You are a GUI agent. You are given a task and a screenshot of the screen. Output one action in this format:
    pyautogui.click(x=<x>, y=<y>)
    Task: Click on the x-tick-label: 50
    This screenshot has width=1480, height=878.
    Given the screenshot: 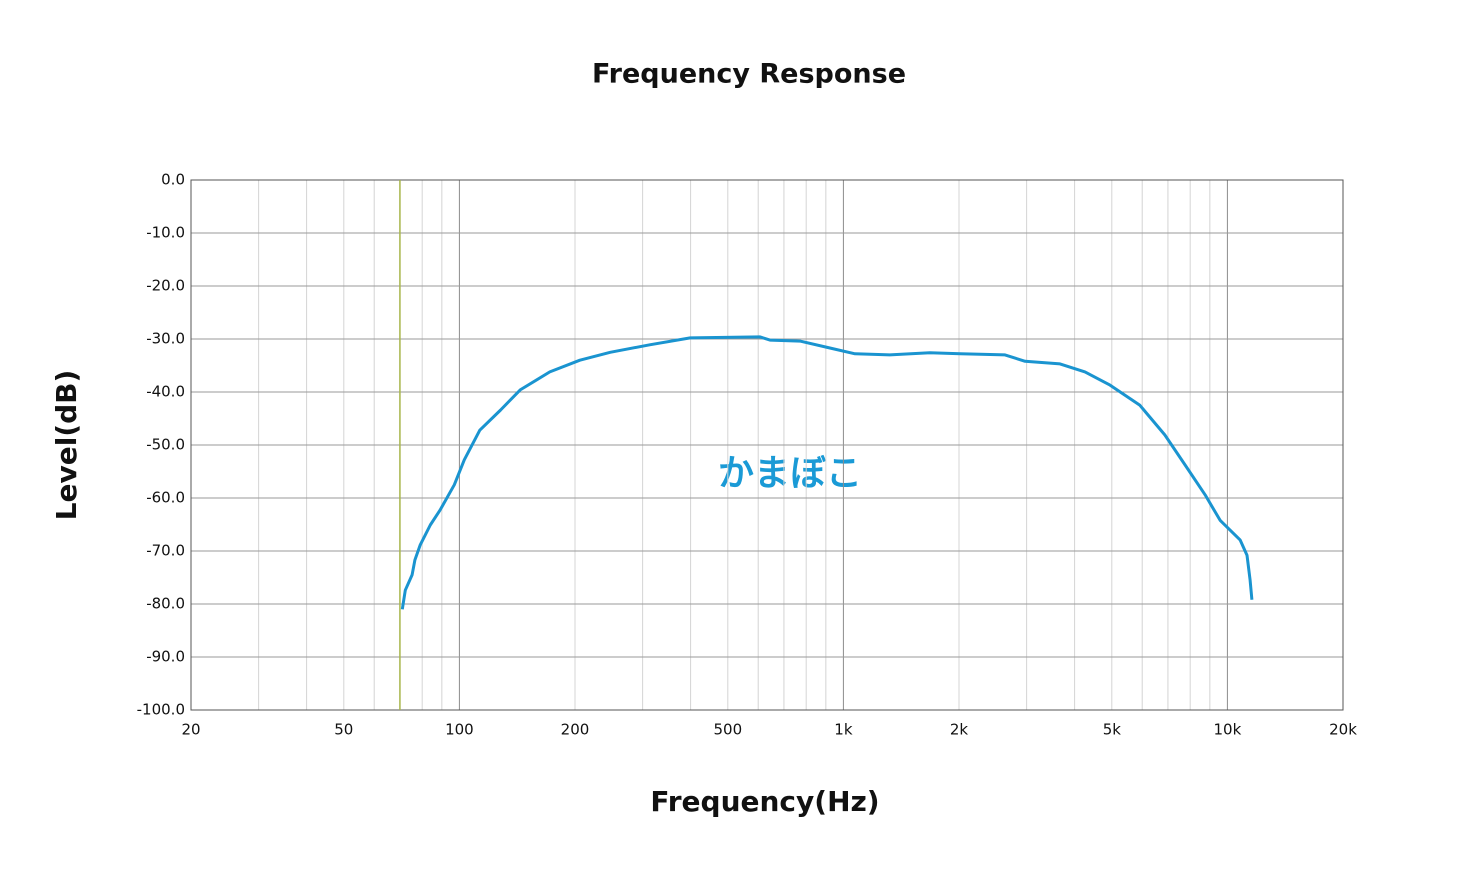 What is the action you would take?
    pyautogui.click(x=343, y=730)
    